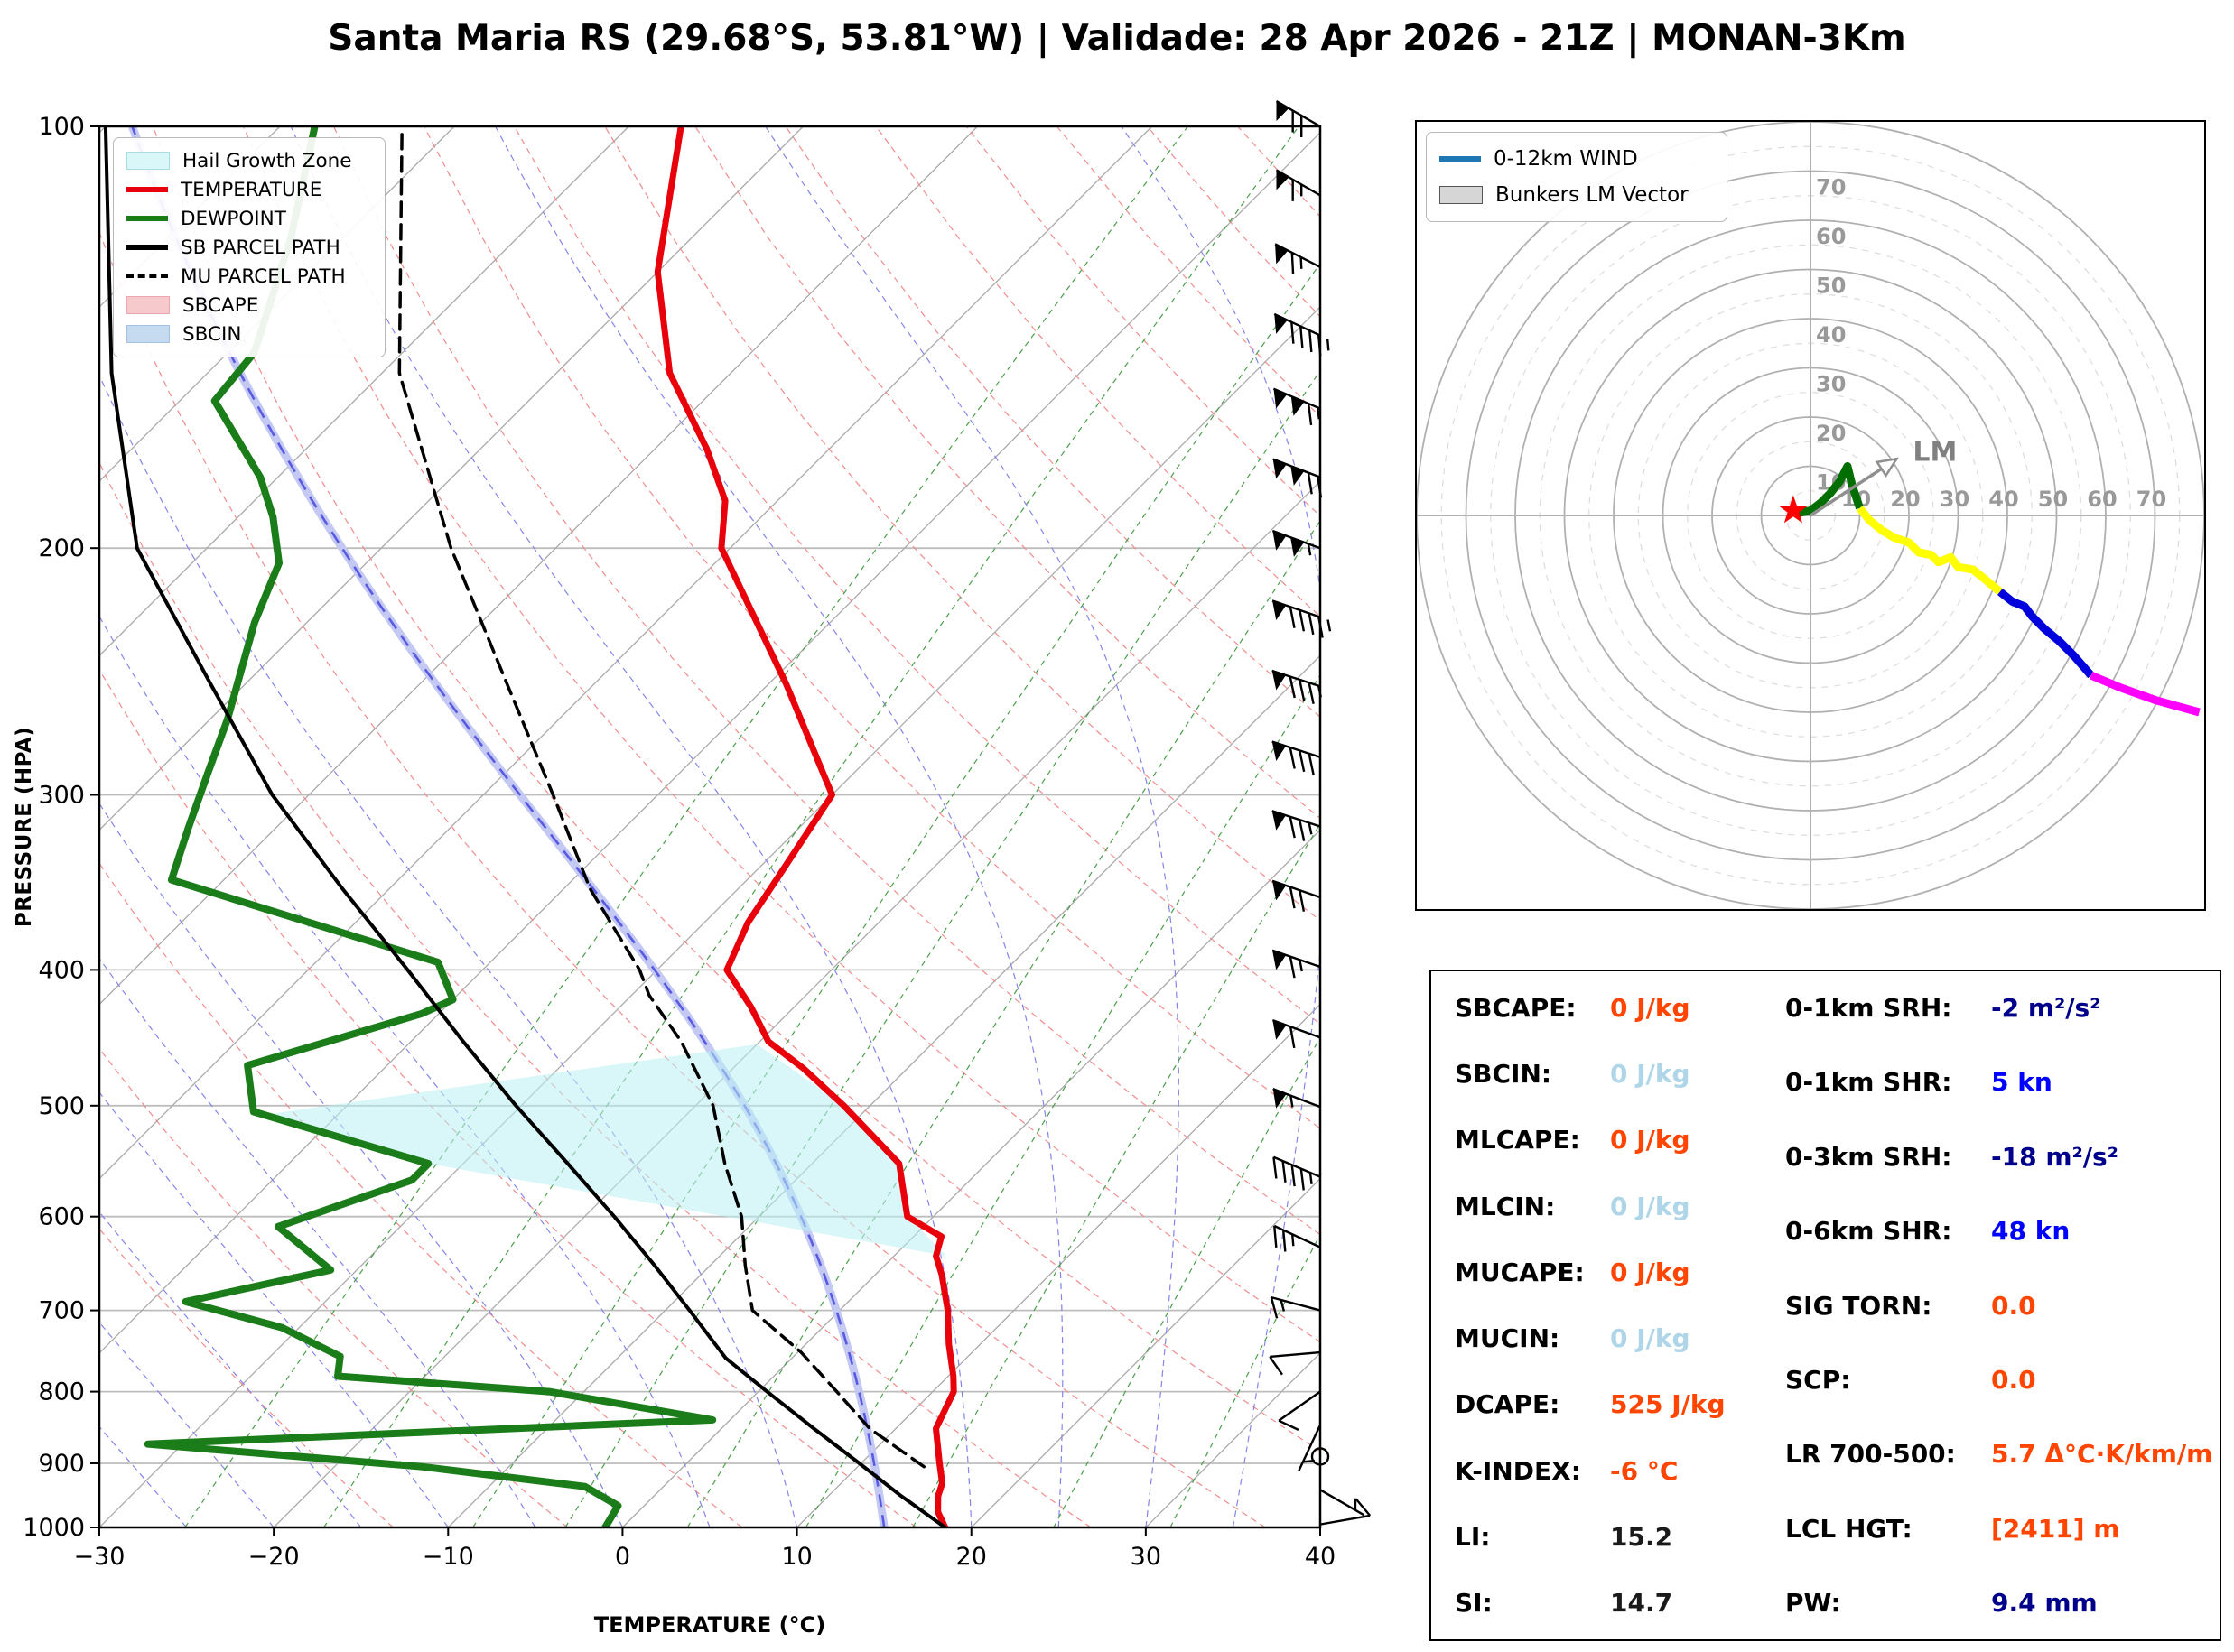 This screenshot has width=2234, height=1652. I want to click on stat-row: SCP: 0.0, so click(1998, 1380).